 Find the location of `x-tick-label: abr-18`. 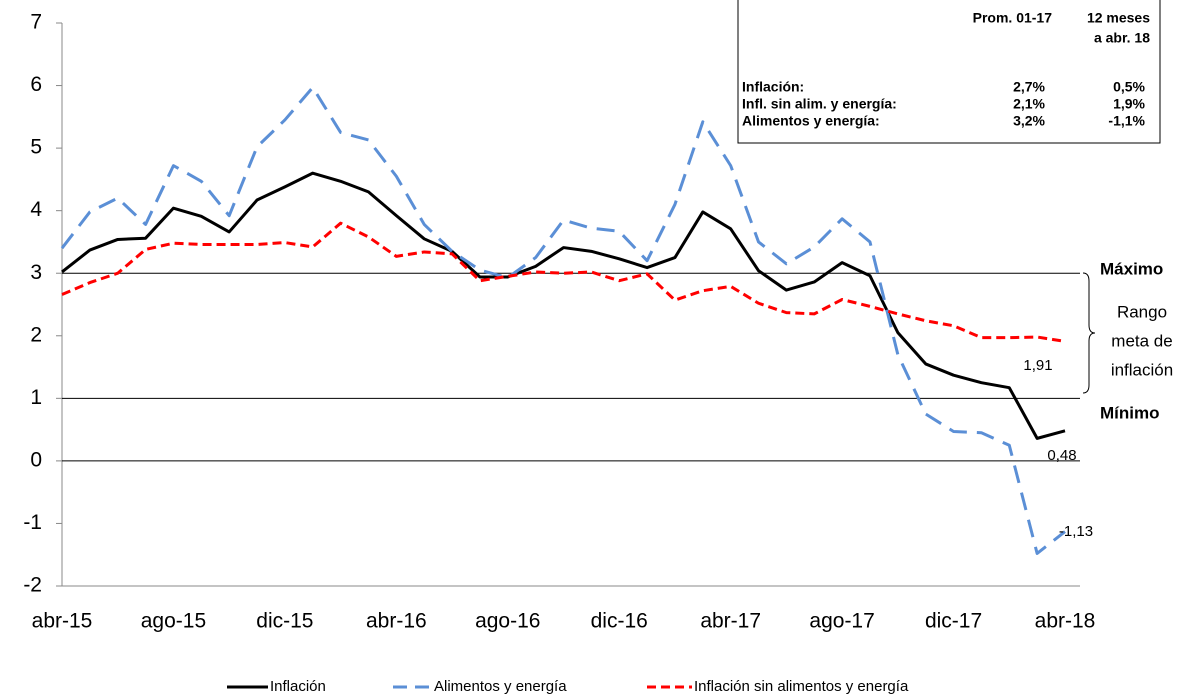

x-tick-label: abr-18 is located at coordinates (1065, 621).